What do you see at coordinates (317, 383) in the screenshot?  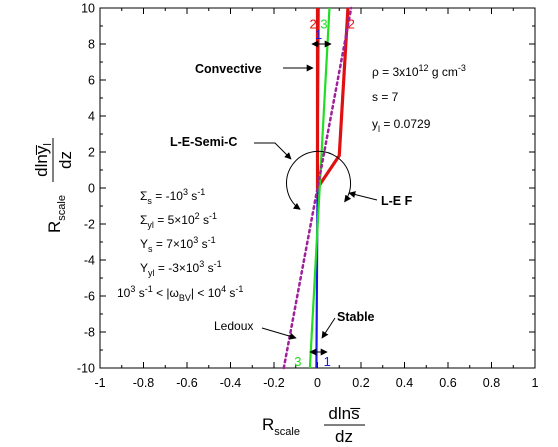 I see `x-tick-label: 0` at bounding box center [317, 383].